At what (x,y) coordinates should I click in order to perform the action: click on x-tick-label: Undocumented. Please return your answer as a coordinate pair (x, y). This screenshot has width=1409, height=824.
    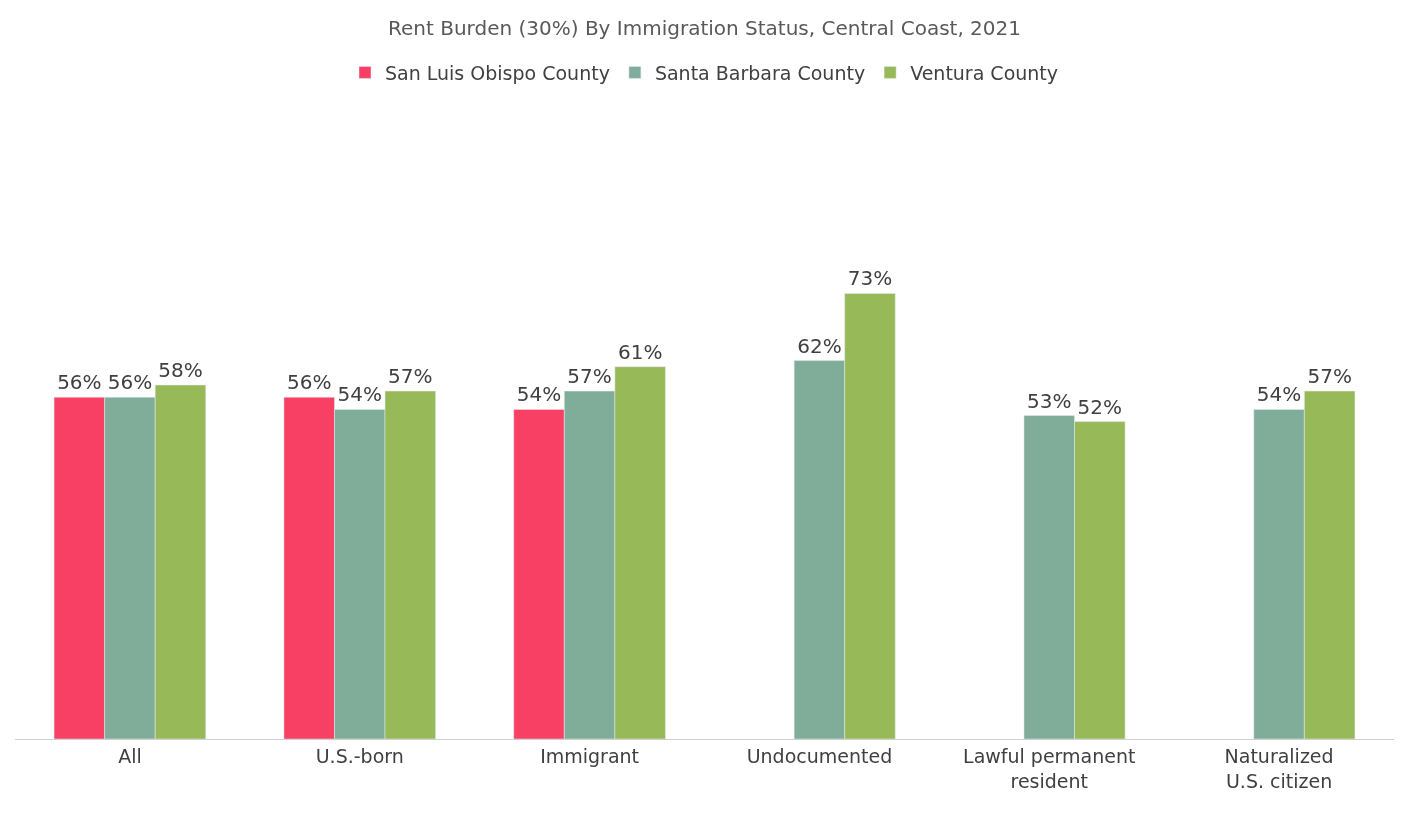
    Looking at the image, I should click on (819, 755).